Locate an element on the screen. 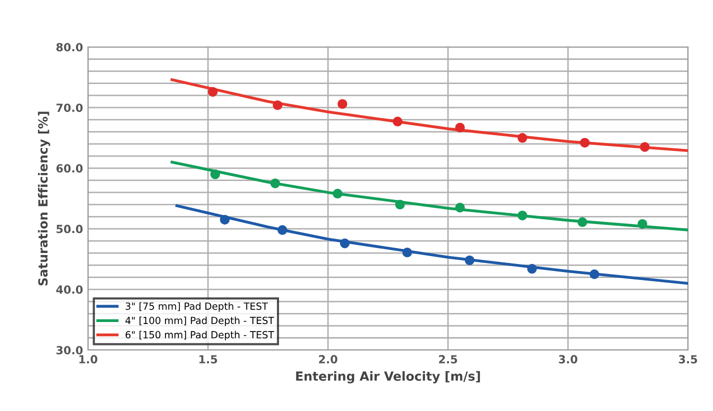 The image size is (713, 411). y-tick-label: 40.0 is located at coordinates (69, 289).